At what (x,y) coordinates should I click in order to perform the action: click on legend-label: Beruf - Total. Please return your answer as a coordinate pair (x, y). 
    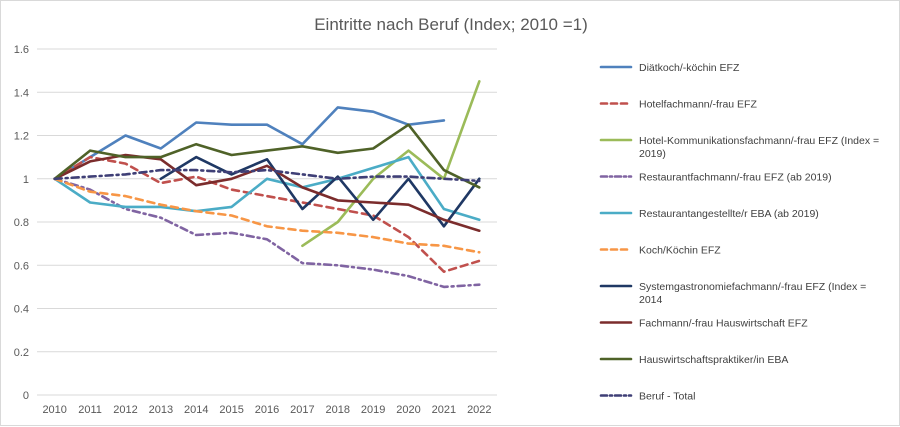
    Looking at the image, I should click on (667, 397).